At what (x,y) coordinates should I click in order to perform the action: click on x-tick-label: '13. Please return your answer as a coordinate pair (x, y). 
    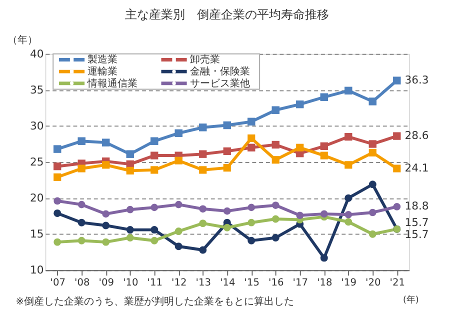
    Looking at the image, I should click on (203, 282).